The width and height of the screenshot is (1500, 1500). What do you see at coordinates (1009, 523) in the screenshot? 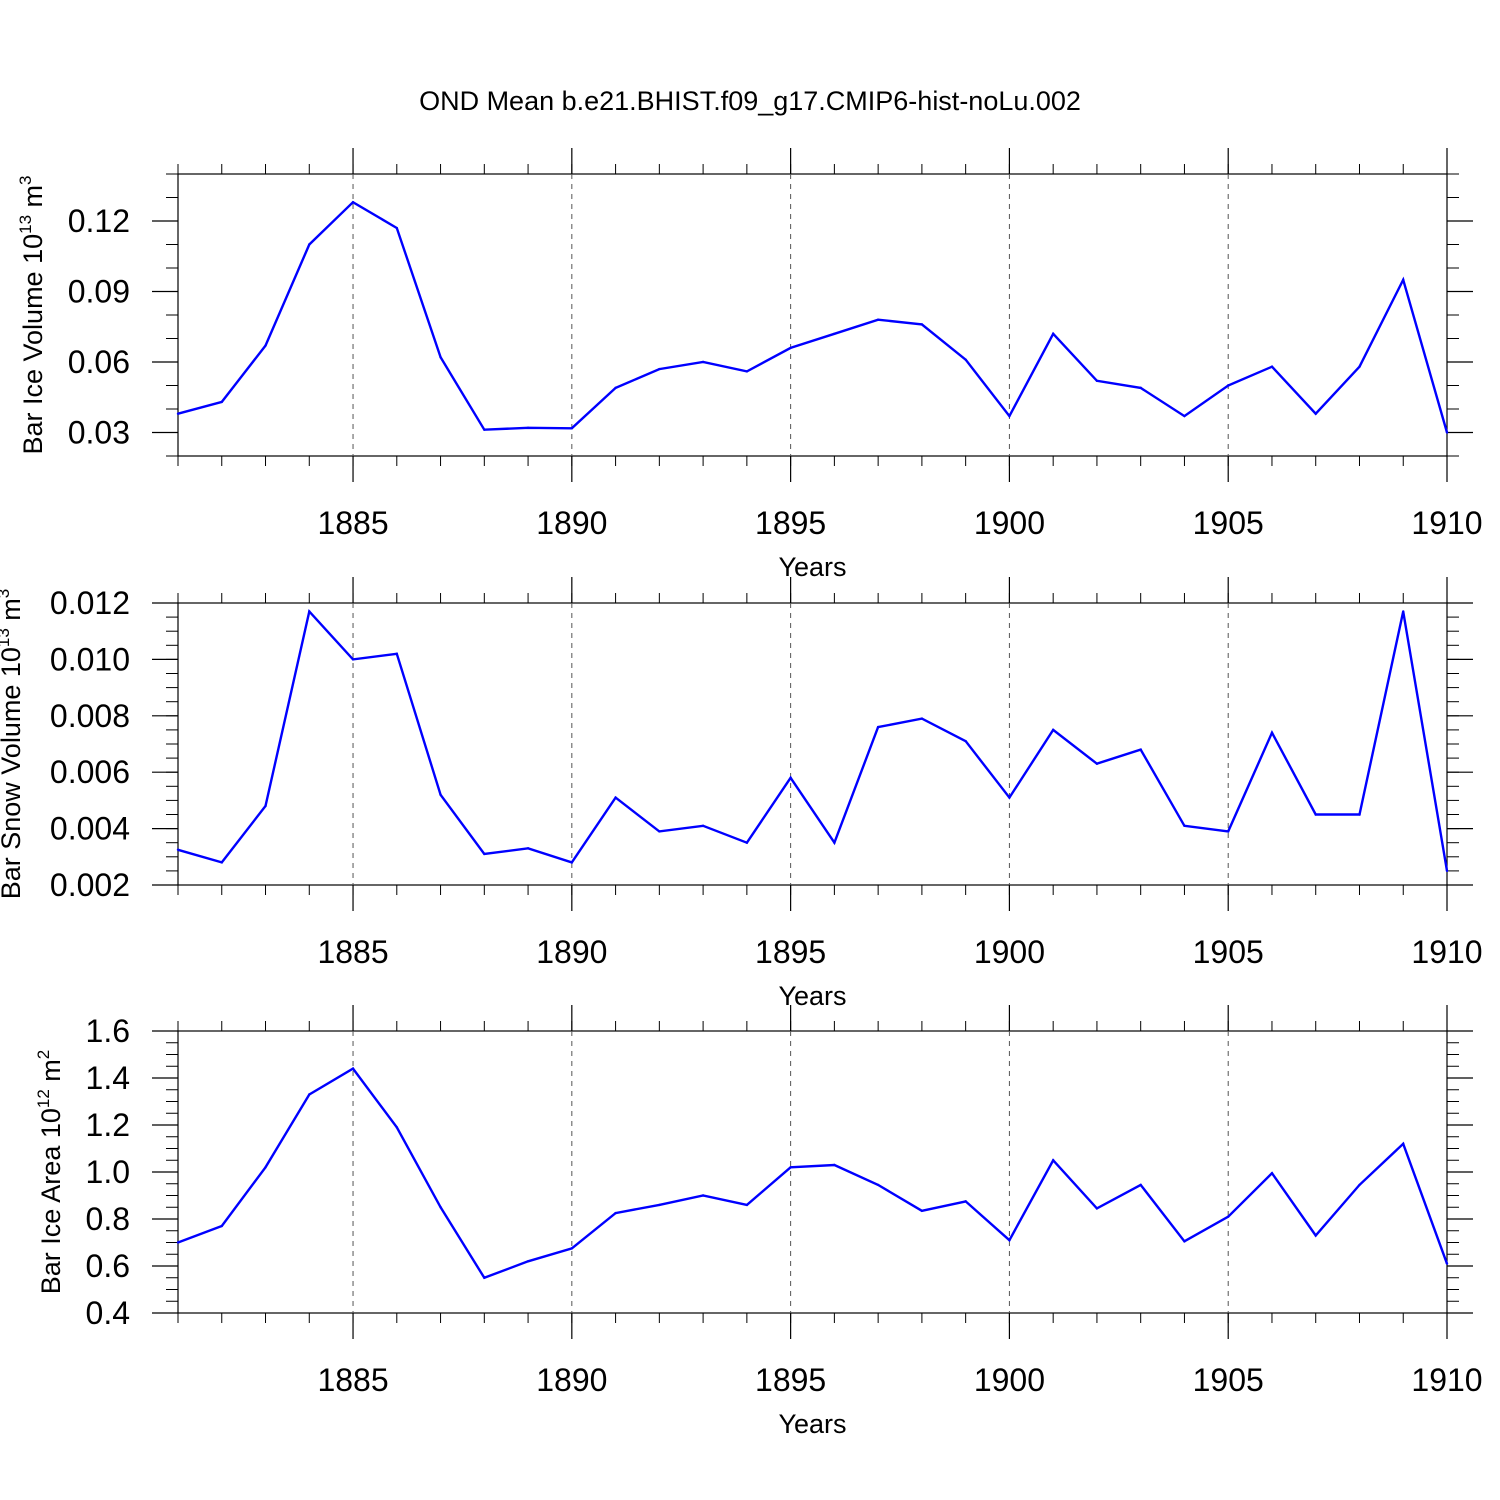
I see `x-tick-label: 1900` at bounding box center [1009, 523].